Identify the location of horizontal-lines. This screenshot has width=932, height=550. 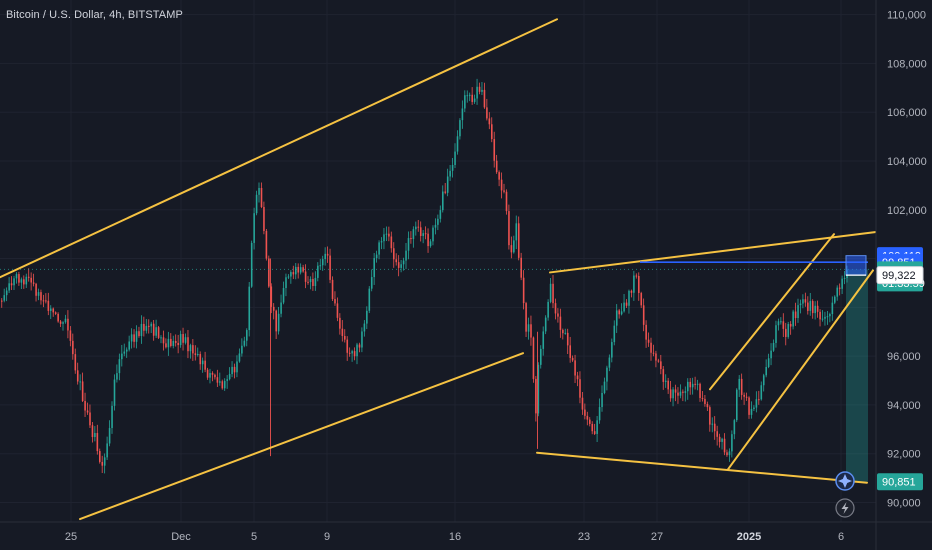
(754, 265).